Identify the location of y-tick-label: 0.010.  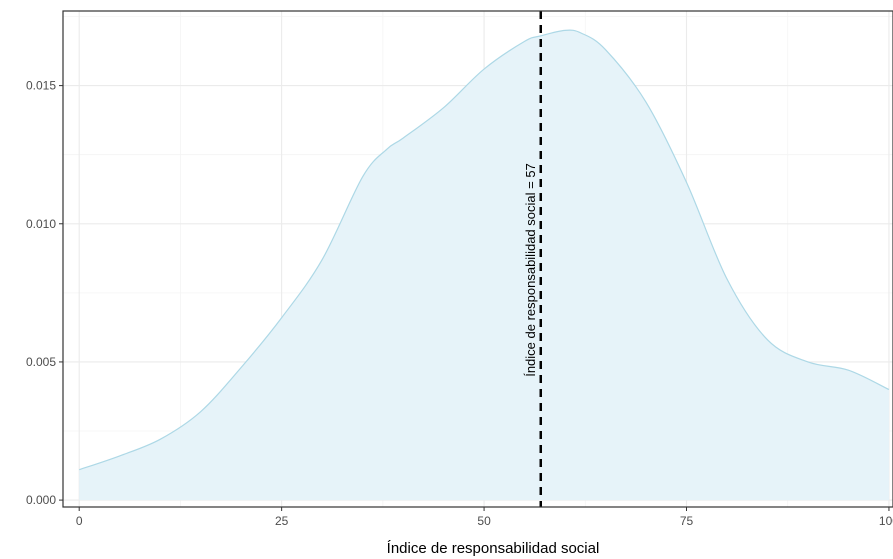
(41, 224).